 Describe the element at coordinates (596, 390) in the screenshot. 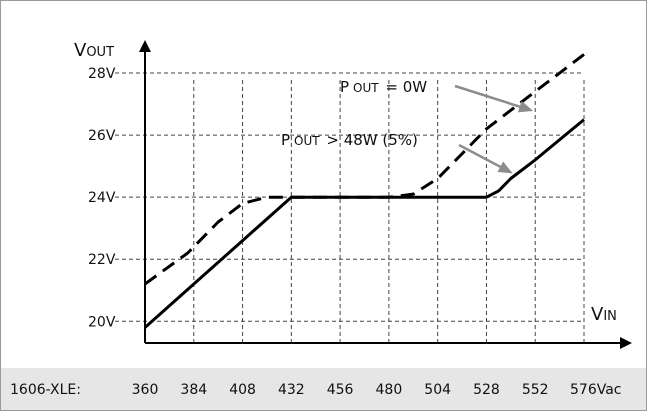

I see `x-tick-label: 576Vac` at that location.